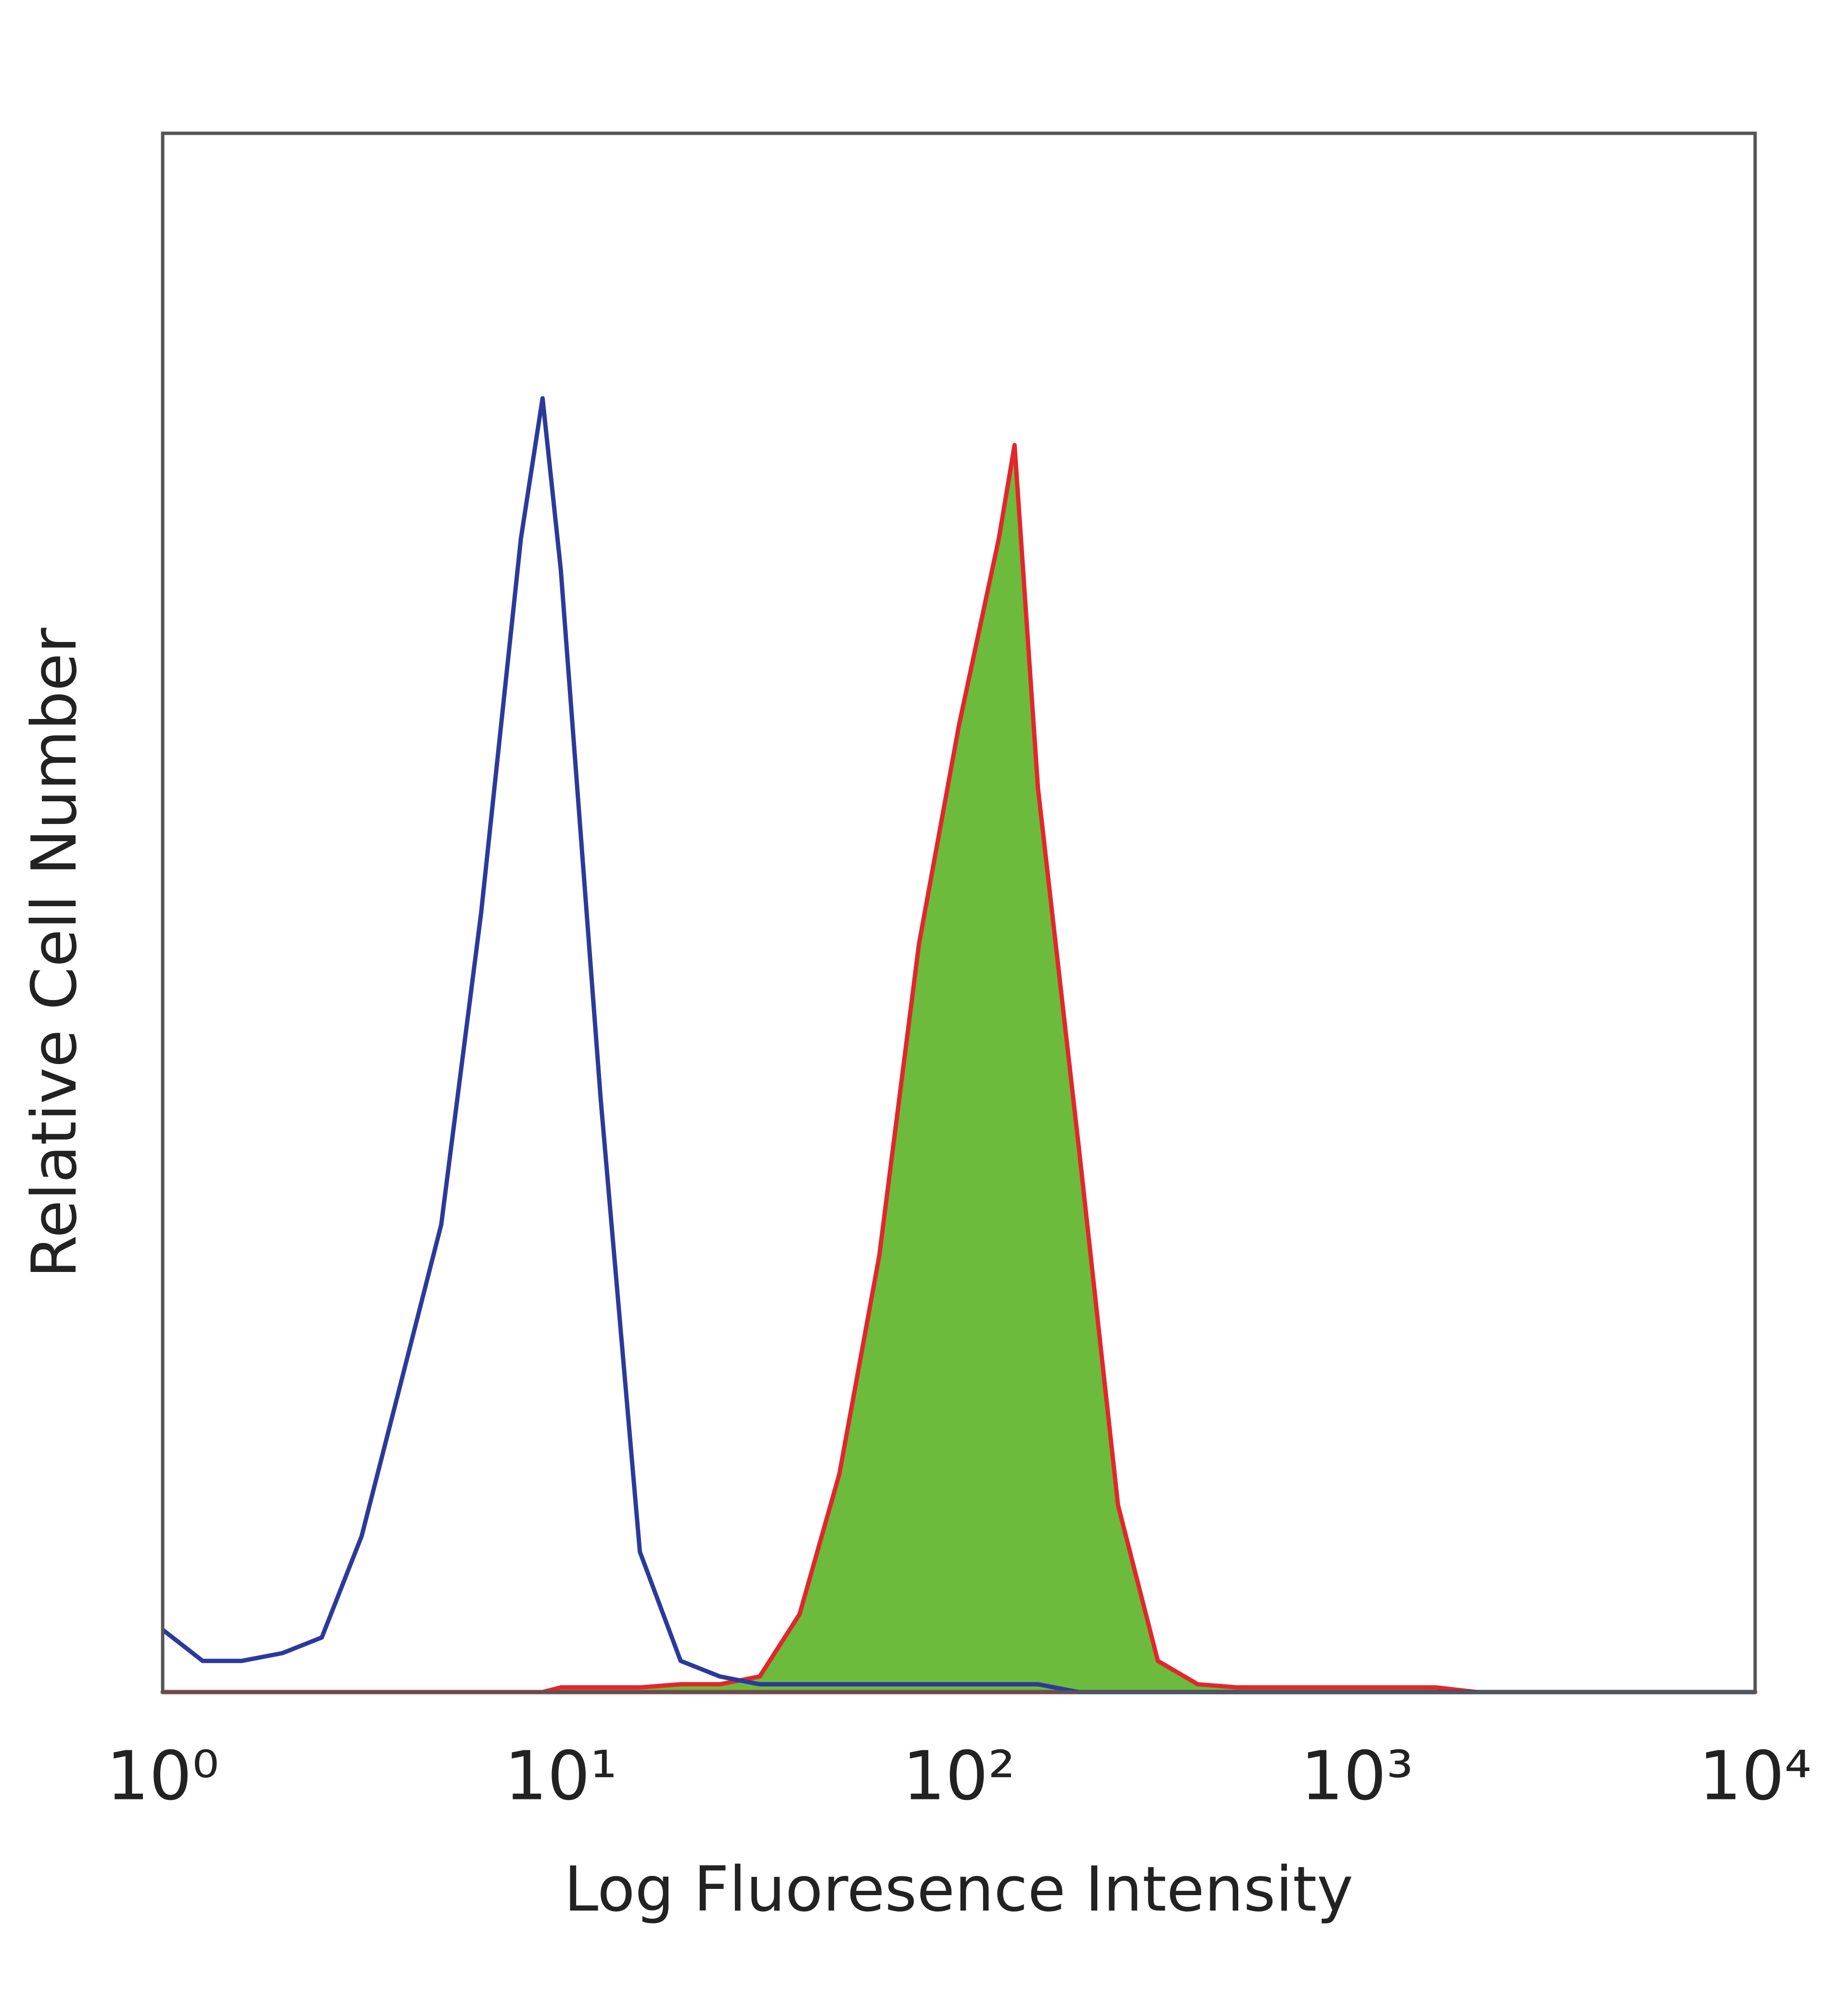  I want to click on x-tick-label: 10⁰, so click(162, 1776).